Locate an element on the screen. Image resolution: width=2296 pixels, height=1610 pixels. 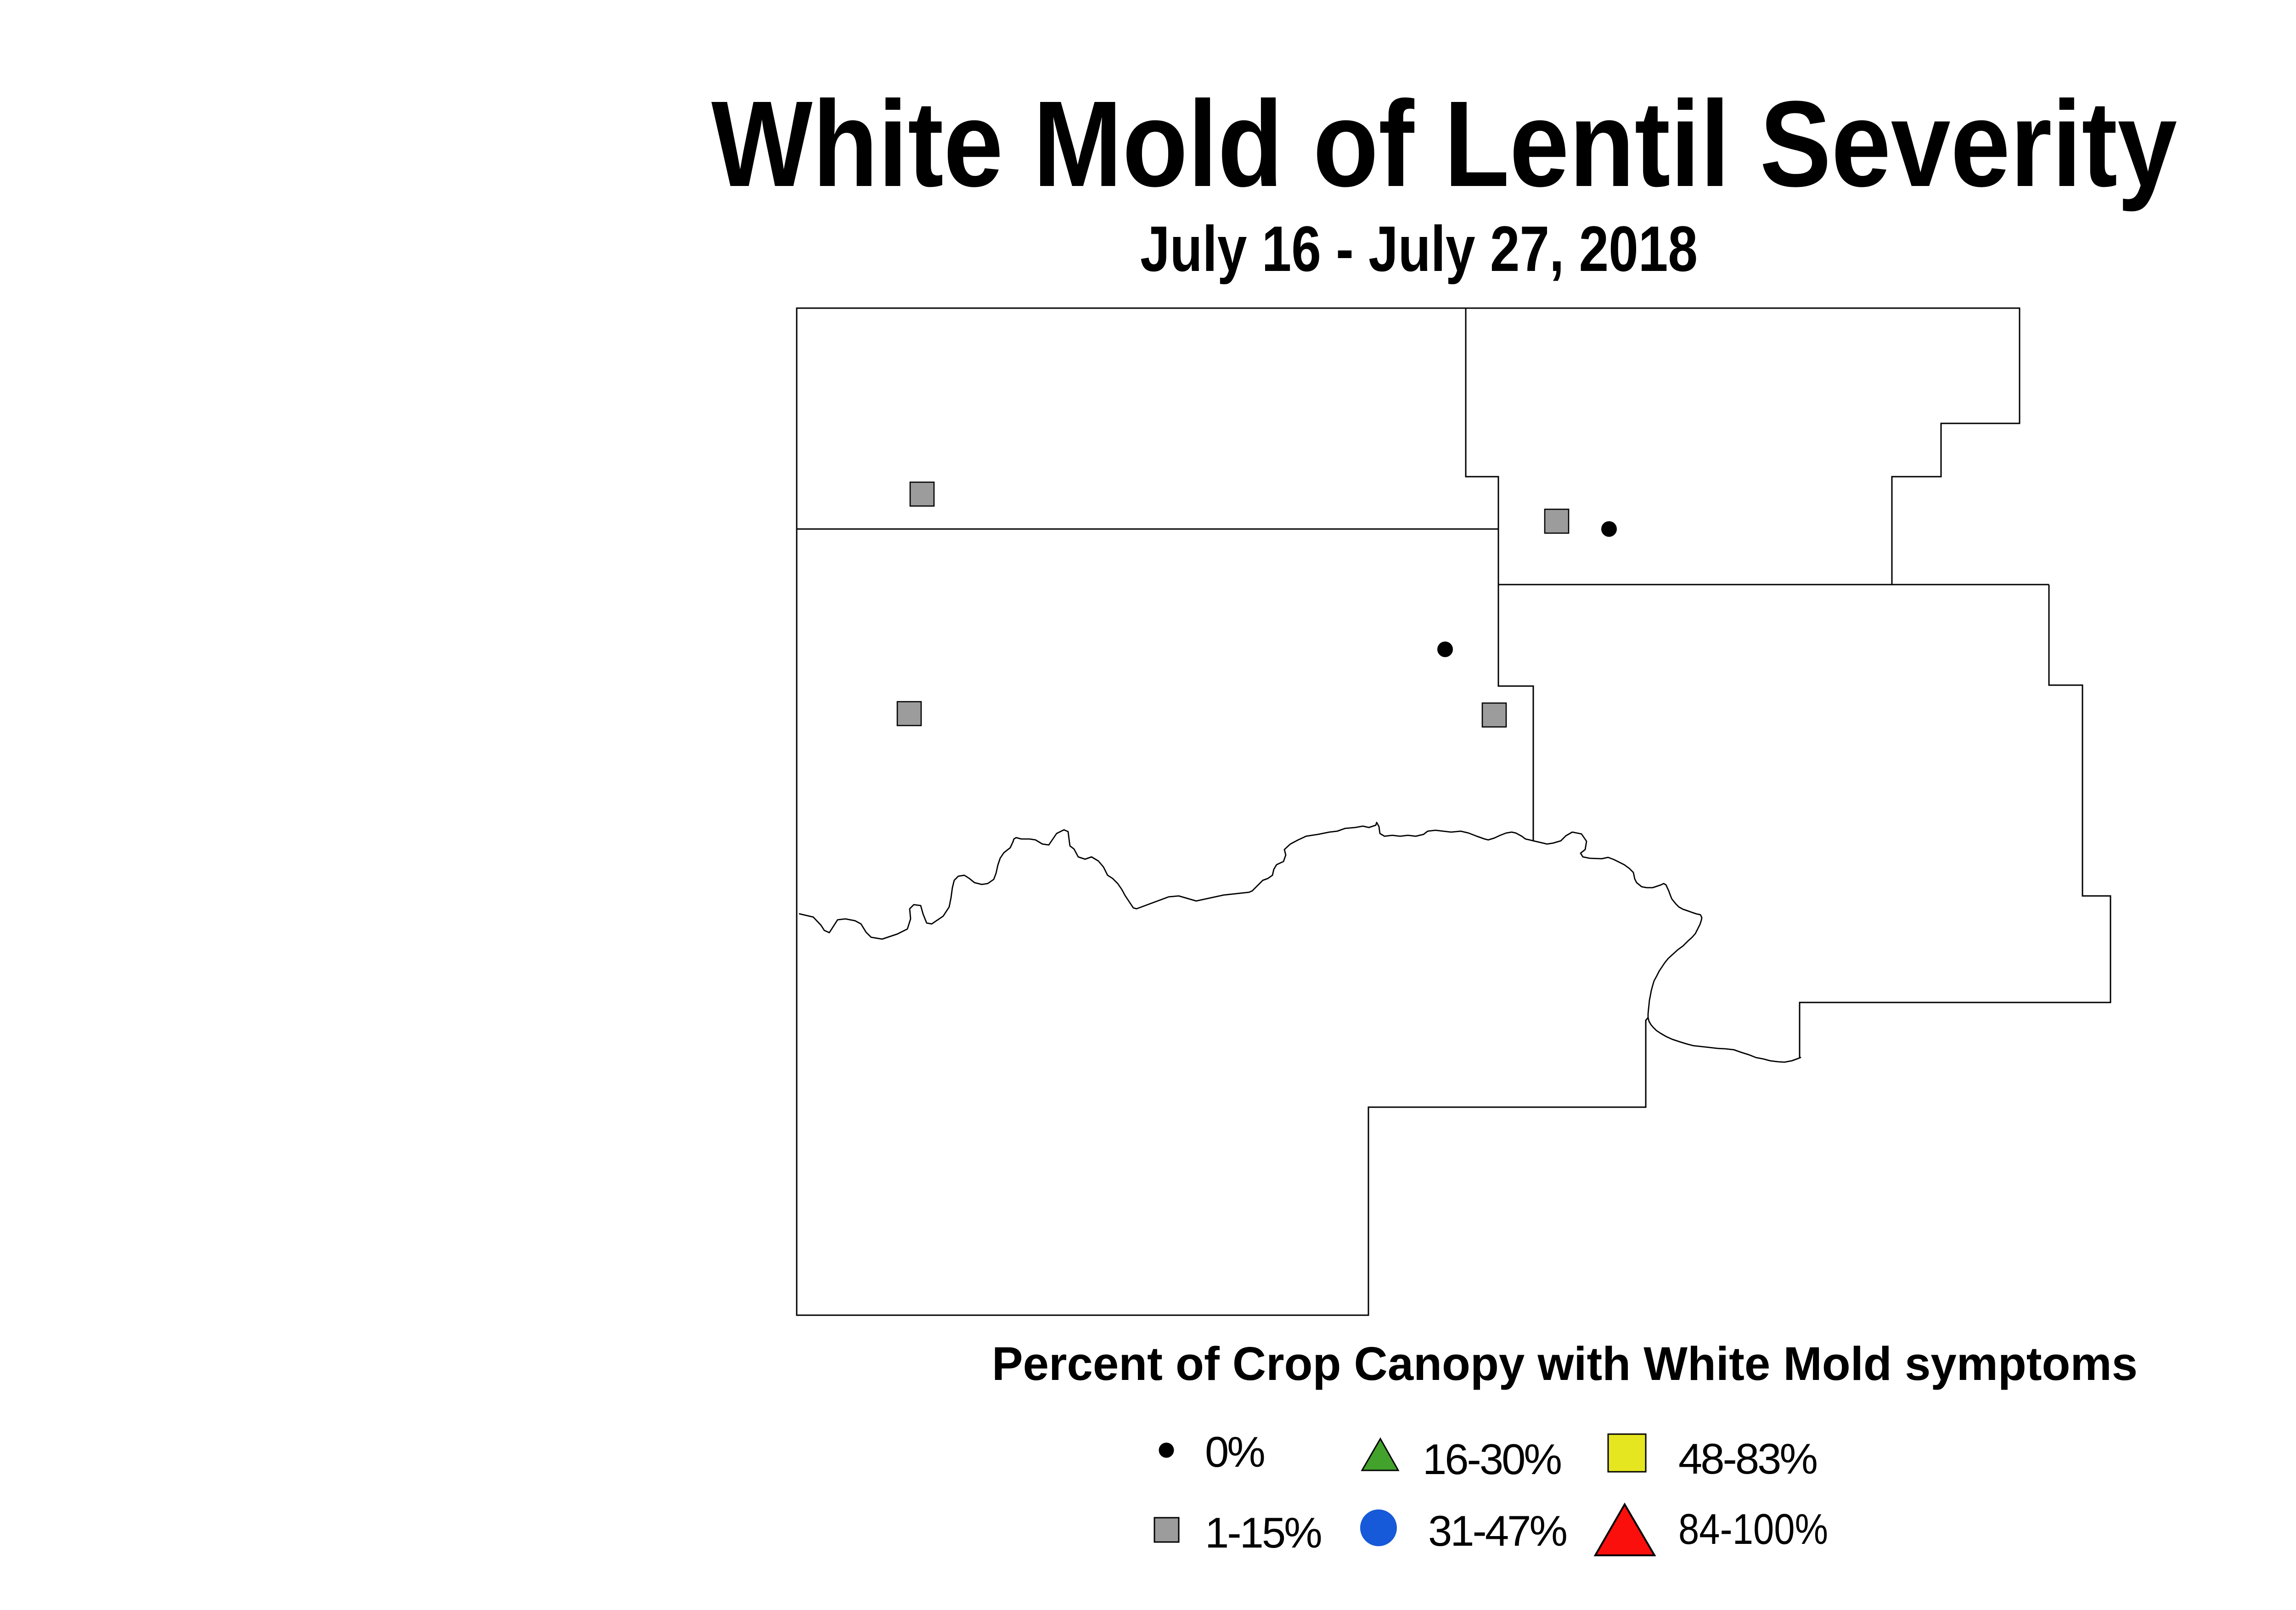
svg-text: 16-30% is located at coordinates (1492, 1459).